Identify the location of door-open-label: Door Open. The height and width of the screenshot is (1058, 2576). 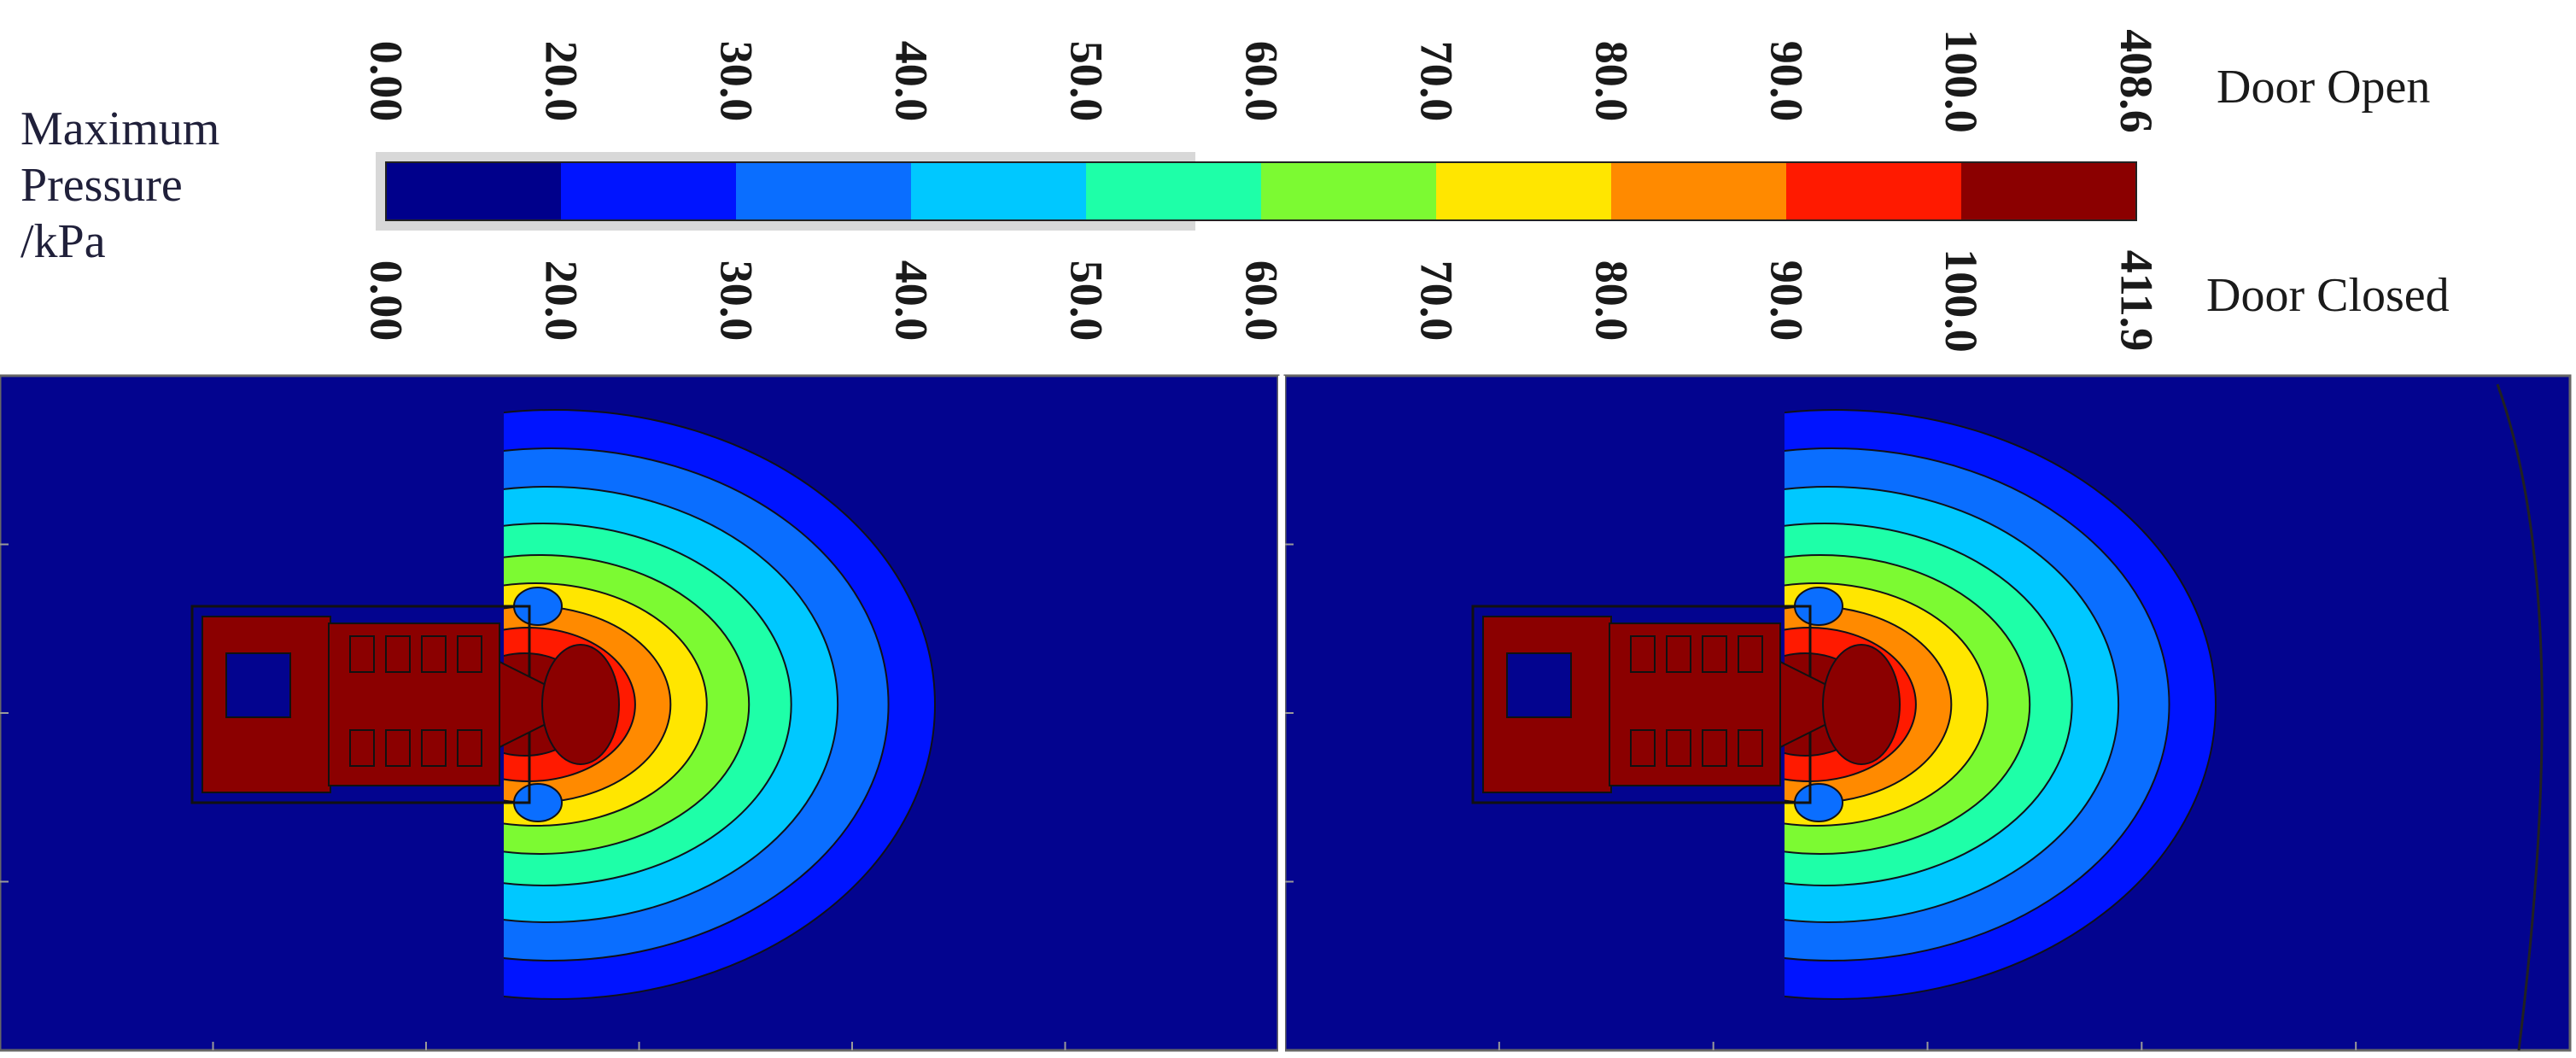
(2324, 87).